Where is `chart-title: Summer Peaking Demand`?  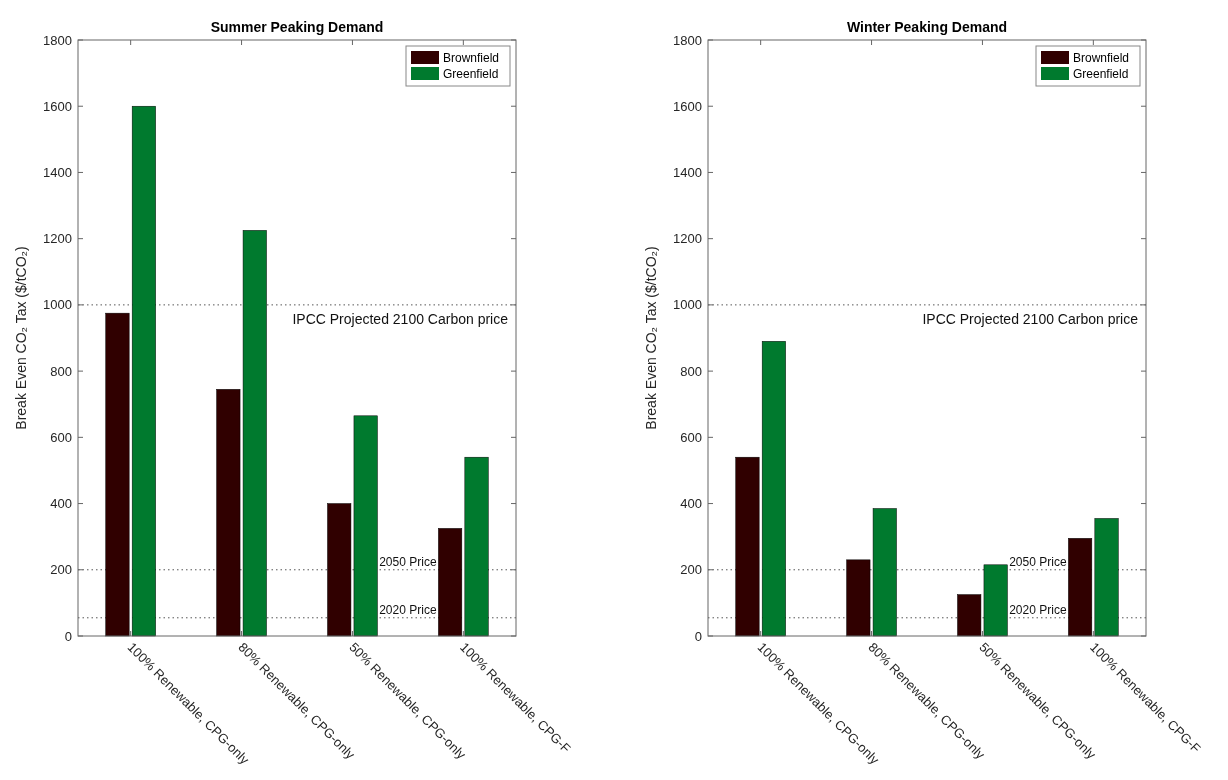
chart-title: Summer Peaking Demand is located at coordinates (297, 27).